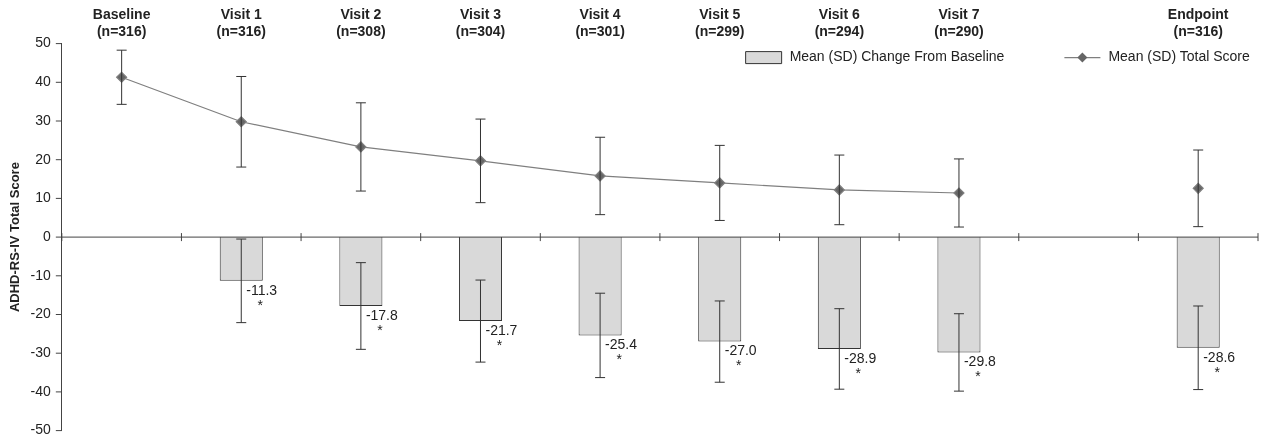 The width and height of the screenshot is (1270, 442). Describe the element at coordinates (41, 352) in the screenshot. I see `y-tick-label: -30` at that location.